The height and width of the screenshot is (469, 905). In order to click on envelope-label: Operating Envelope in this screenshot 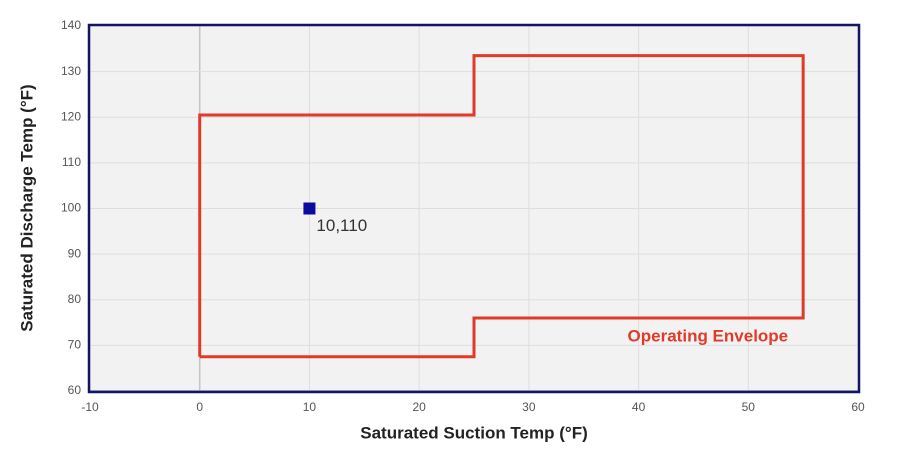, I will do `click(708, 335)`.